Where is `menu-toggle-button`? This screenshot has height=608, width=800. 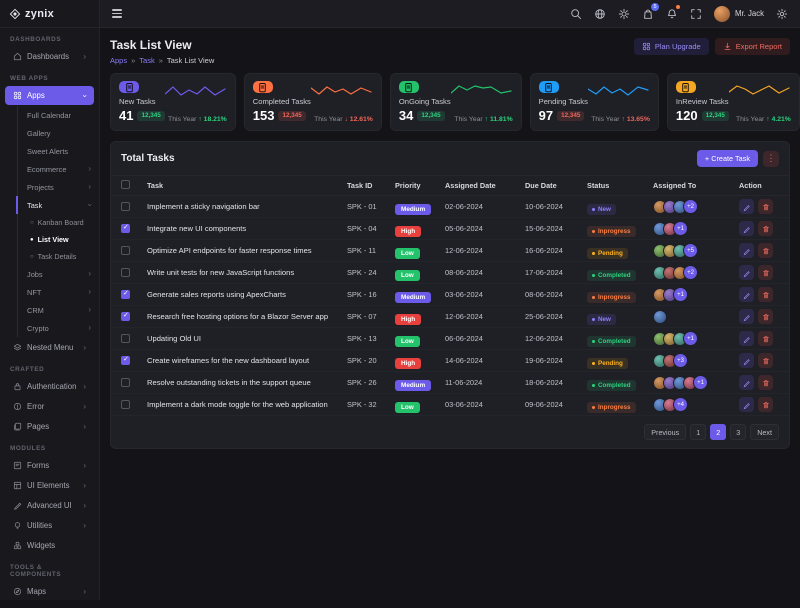
menu-toggle-button is located at coordinates (117, 13).